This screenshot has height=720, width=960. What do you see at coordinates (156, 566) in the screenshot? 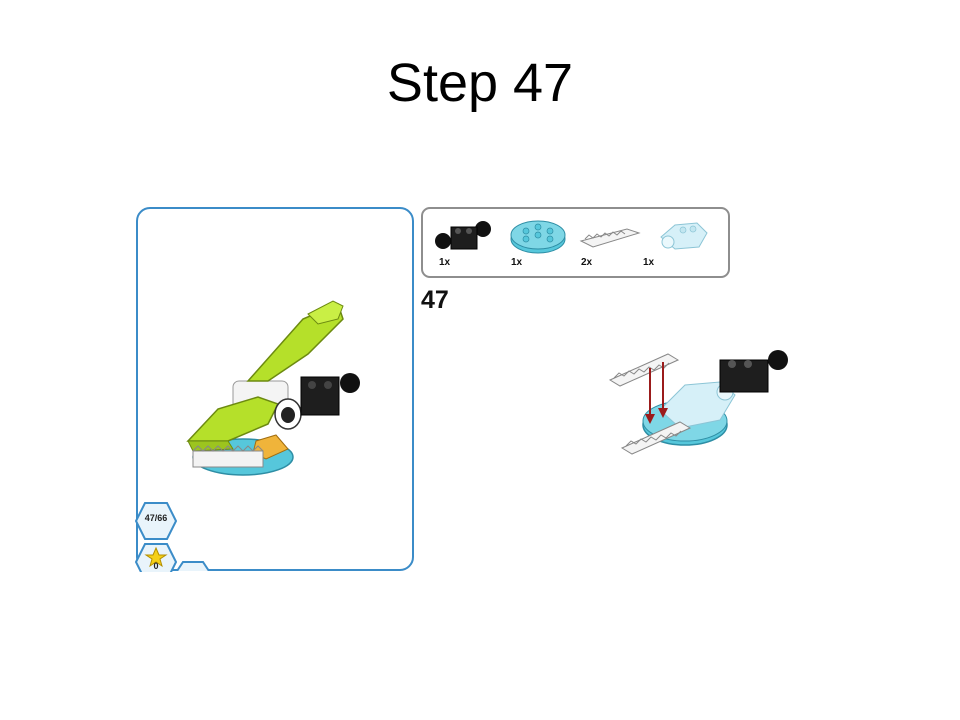
I see `stars-count: 0` at bounding box center [156, 566].